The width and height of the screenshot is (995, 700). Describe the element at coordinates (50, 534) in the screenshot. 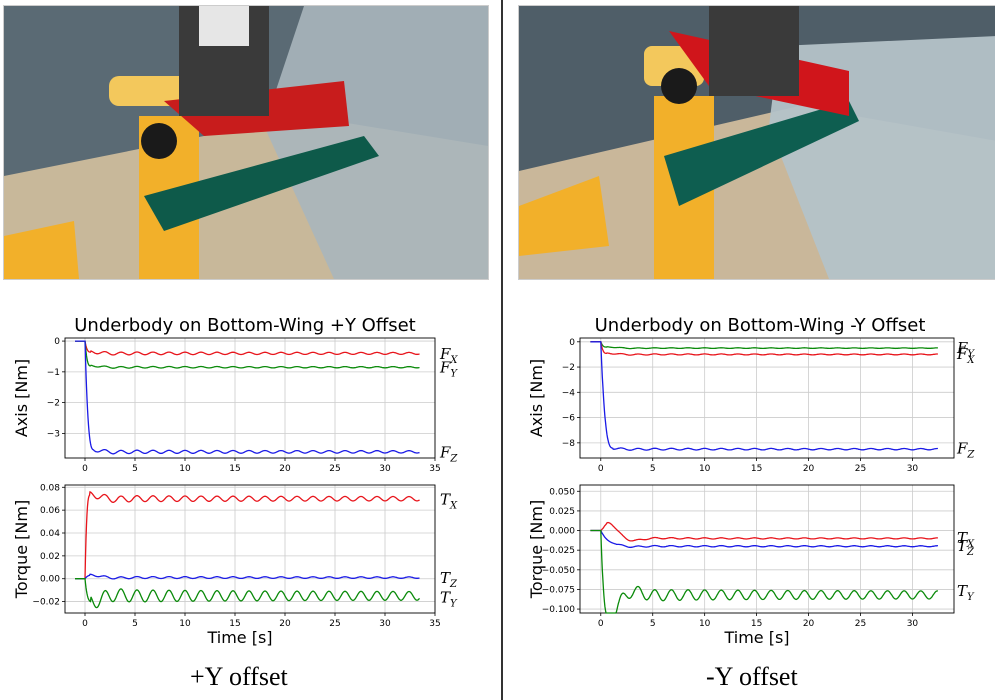

I see `y-tick-label: 0.04` at that location.